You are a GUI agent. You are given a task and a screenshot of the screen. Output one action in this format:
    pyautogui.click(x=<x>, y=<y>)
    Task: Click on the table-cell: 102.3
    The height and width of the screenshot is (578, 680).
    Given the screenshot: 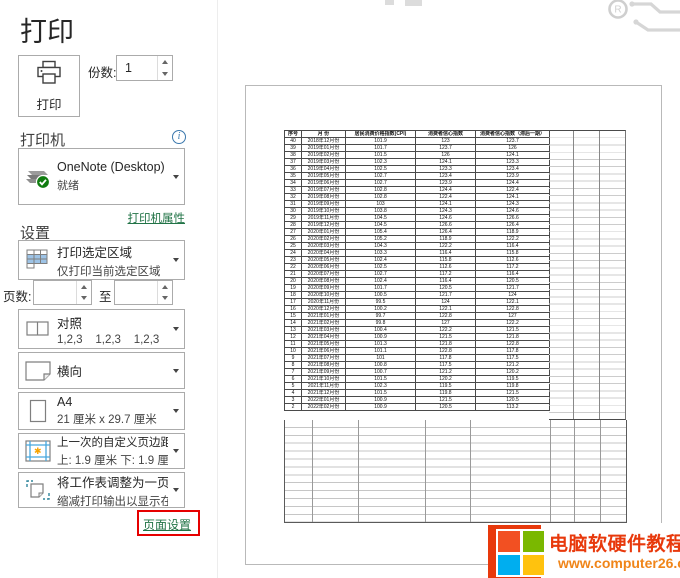 What is the action you would take?
    pyautogui.click(x=380, y=386)
    